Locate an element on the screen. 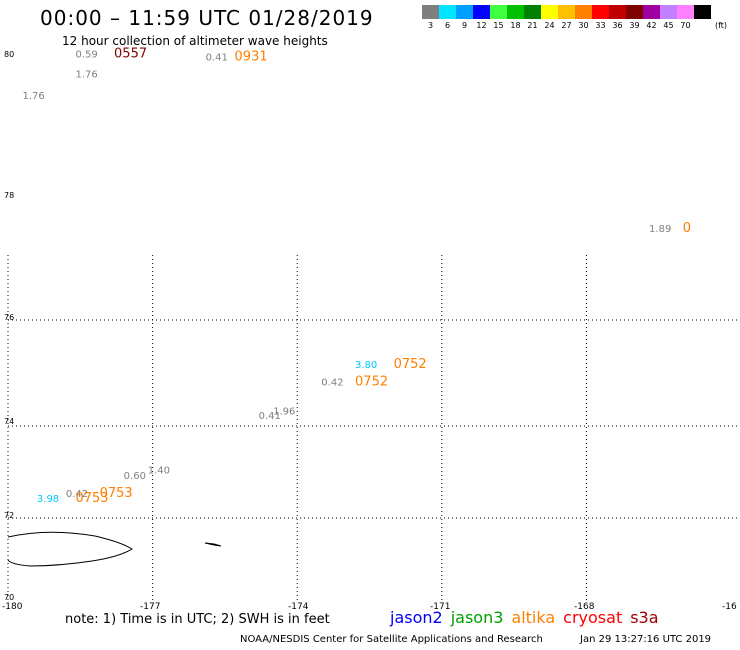  legend-label: 27 is located at coordinates (566, 25).